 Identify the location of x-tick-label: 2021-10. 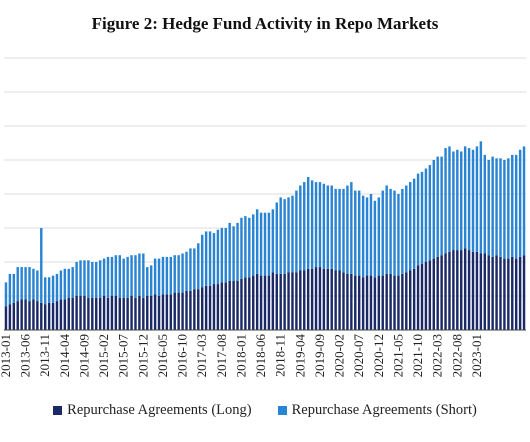
(417, 355).